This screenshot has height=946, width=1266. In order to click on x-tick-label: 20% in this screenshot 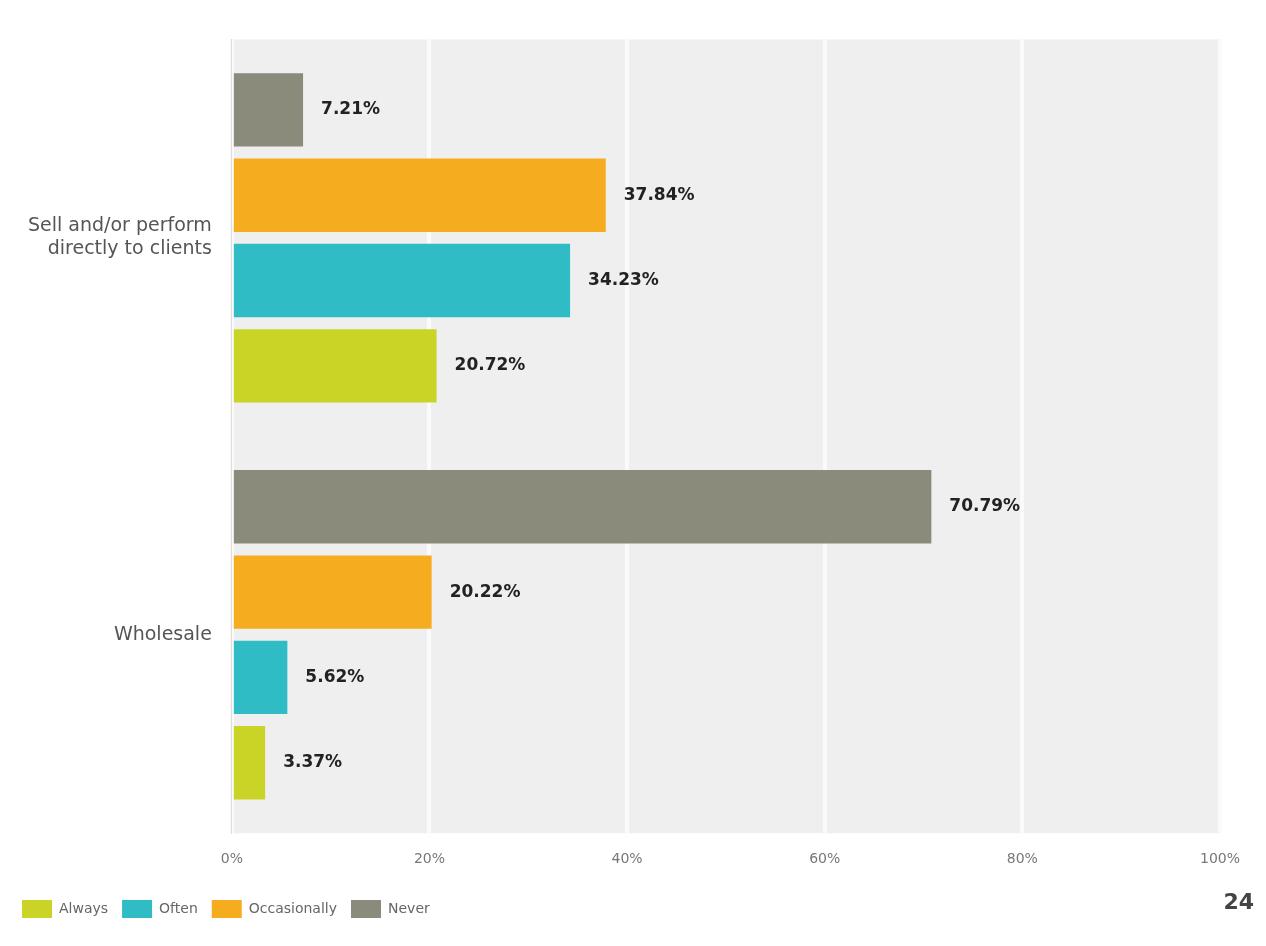, I will do `click(429, 858)`.